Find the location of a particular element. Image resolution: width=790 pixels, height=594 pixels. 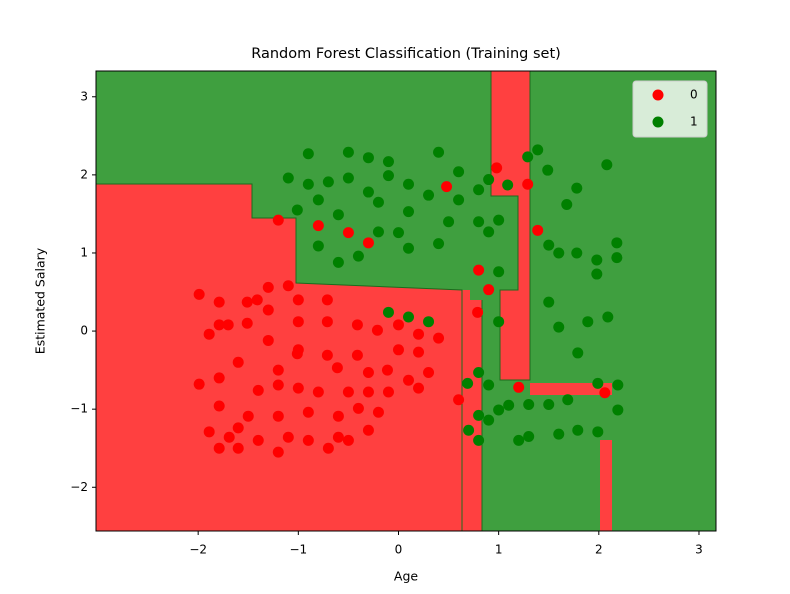

x-tick-label: −1 is located at coordinates (298, 550).